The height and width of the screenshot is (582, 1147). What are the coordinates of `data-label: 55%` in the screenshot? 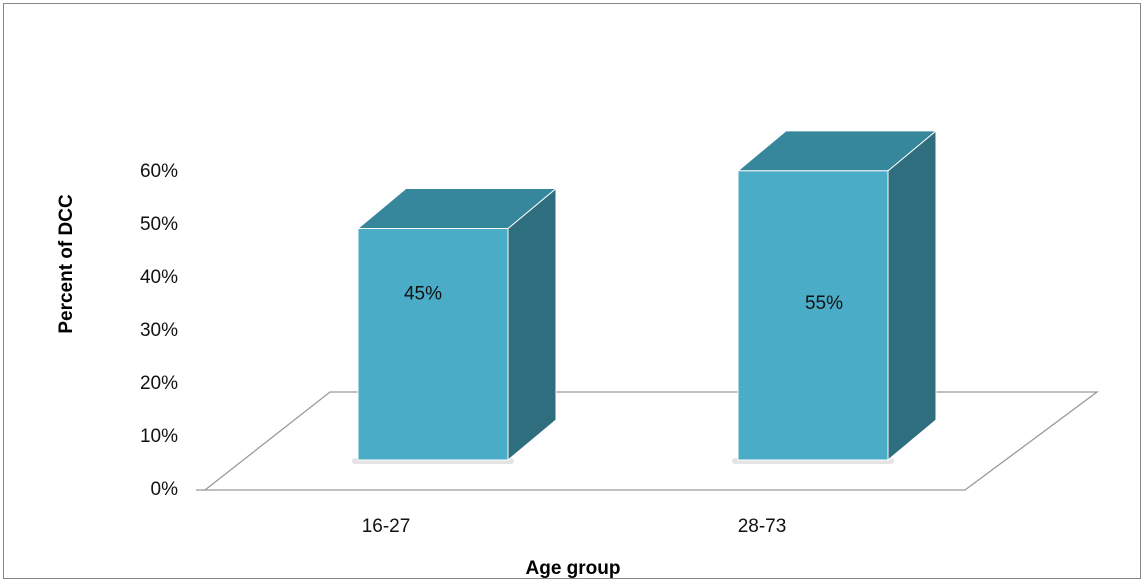 It's located at (824, 303).